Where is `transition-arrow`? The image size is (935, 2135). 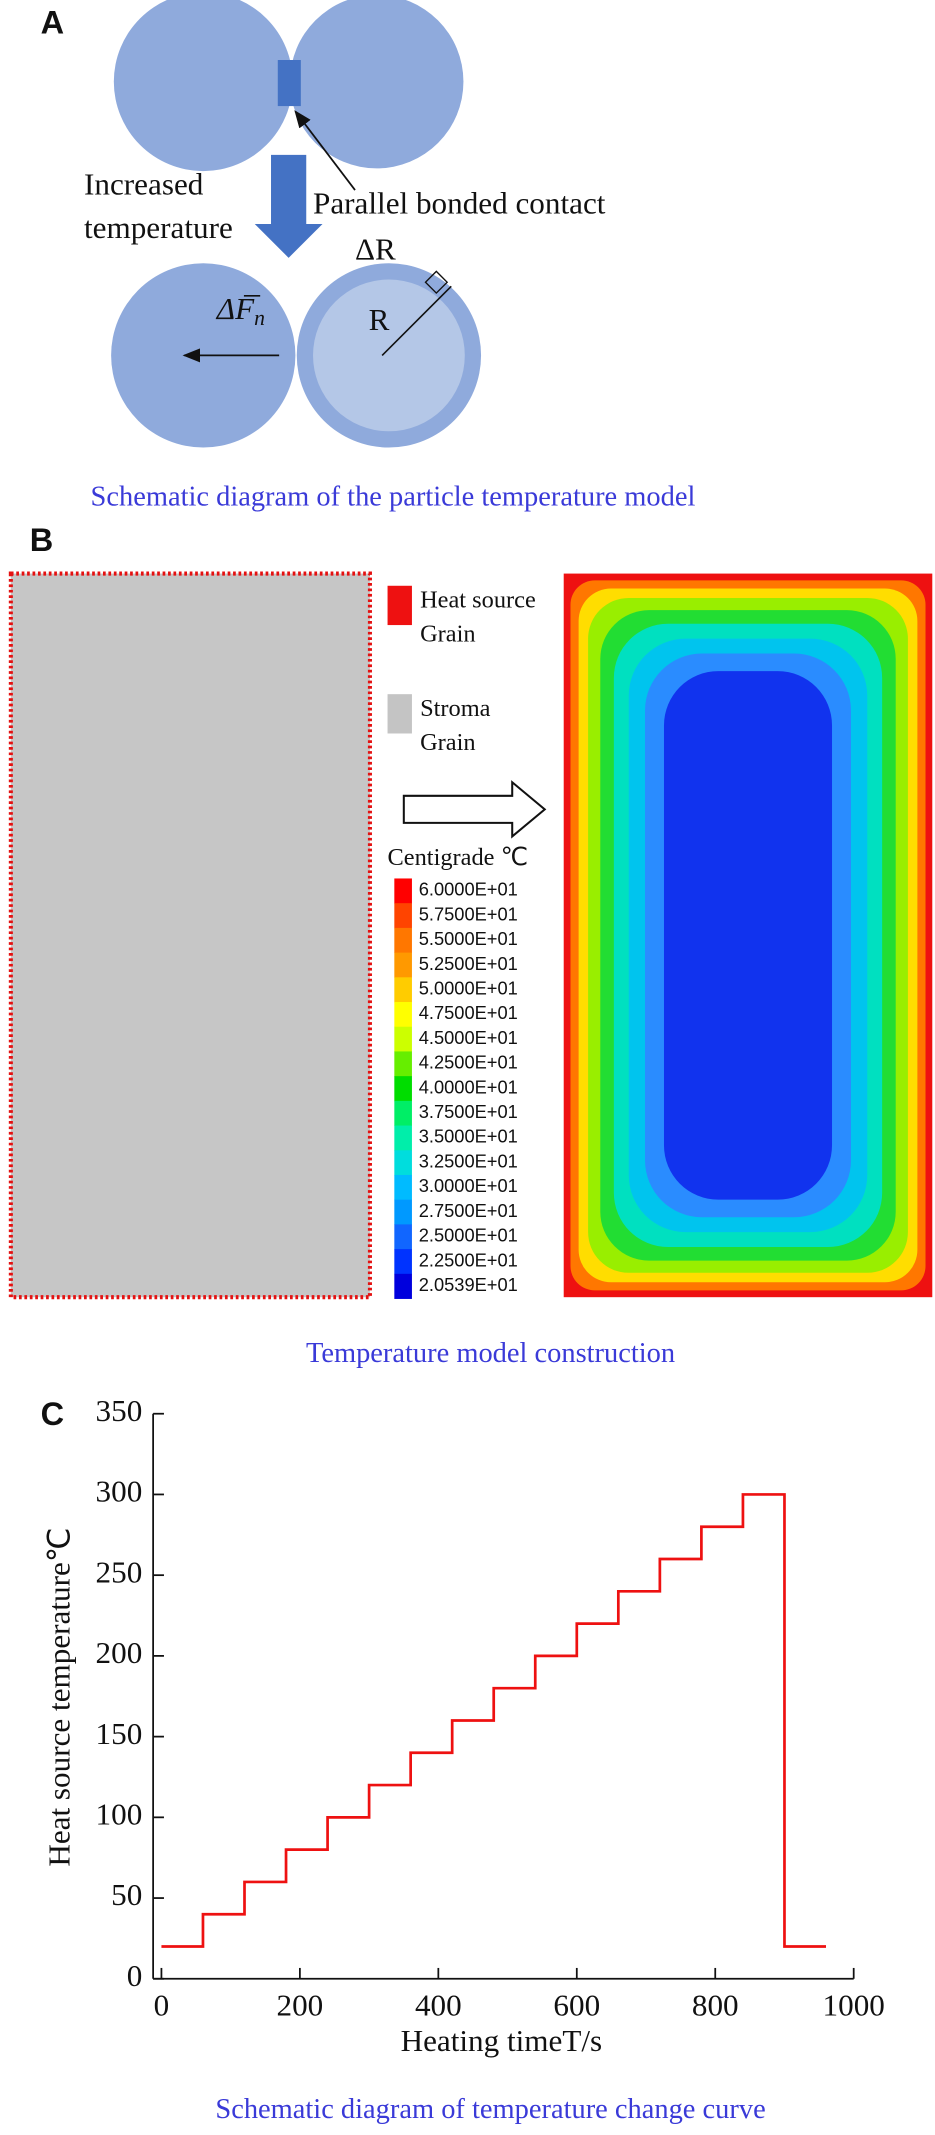 transition-arrow is located at coordinates (474, 809).